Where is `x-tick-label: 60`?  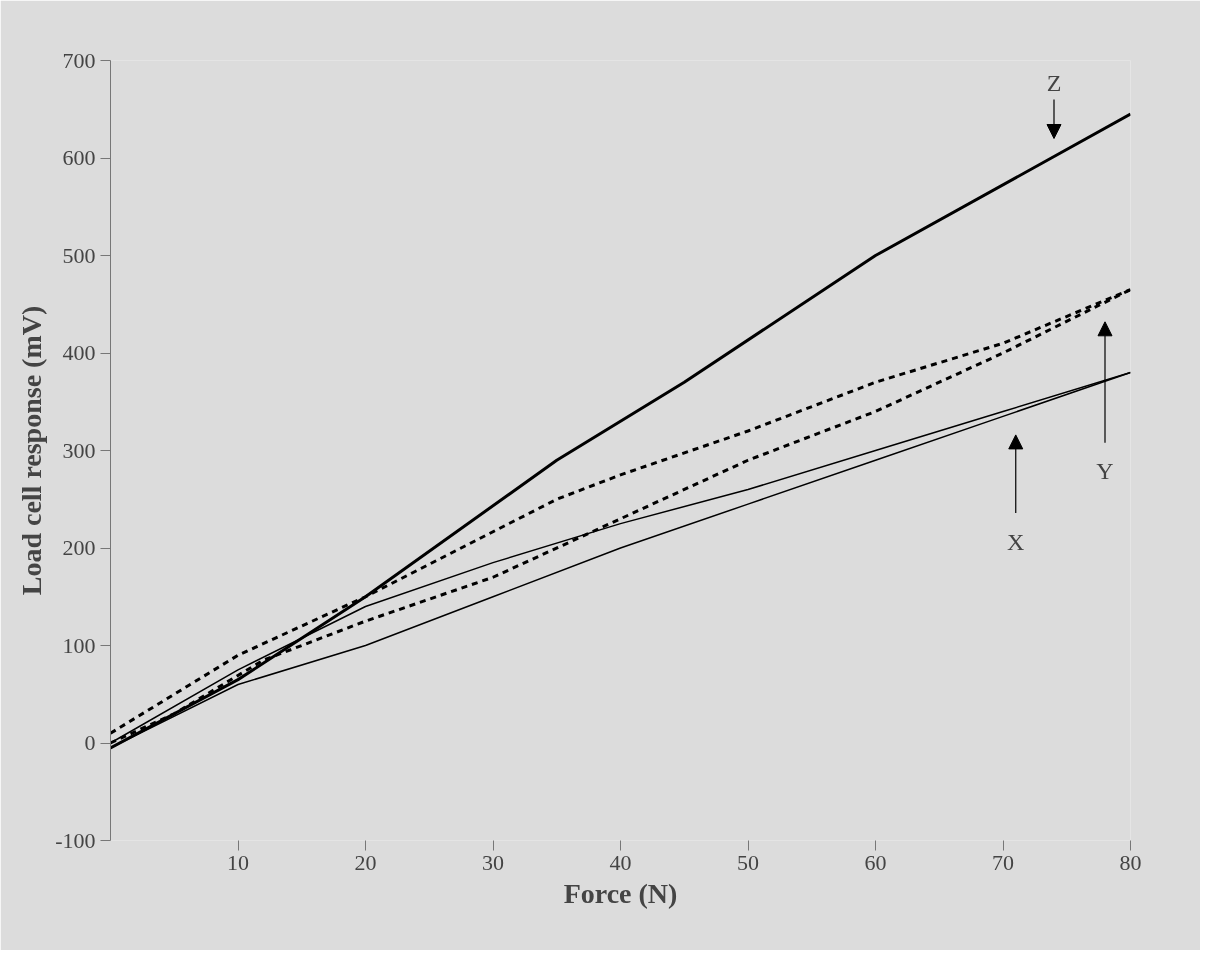 x-tick-label: 60 is located at coordinates (875, 862).